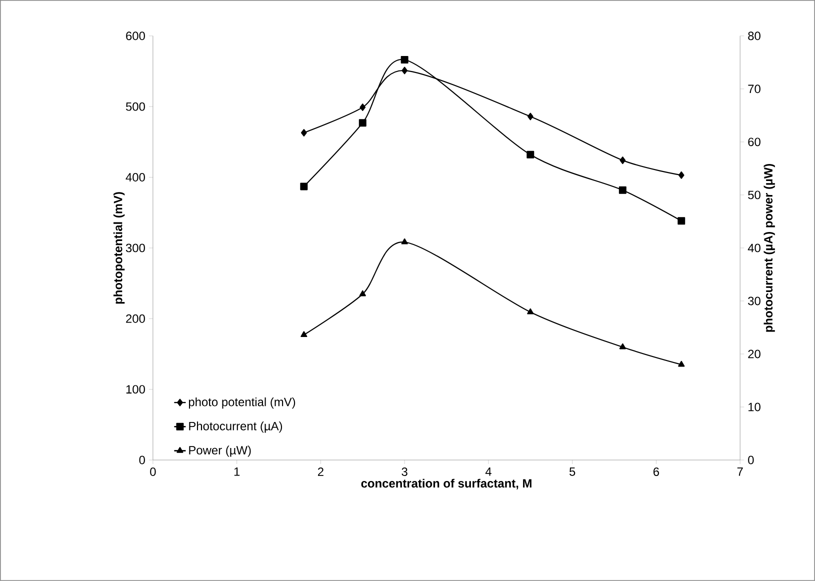  What do you see at coordinates (135, 389) in the screenshot?
I see `y-tick-label: 100` at bounding box center [135, 389].